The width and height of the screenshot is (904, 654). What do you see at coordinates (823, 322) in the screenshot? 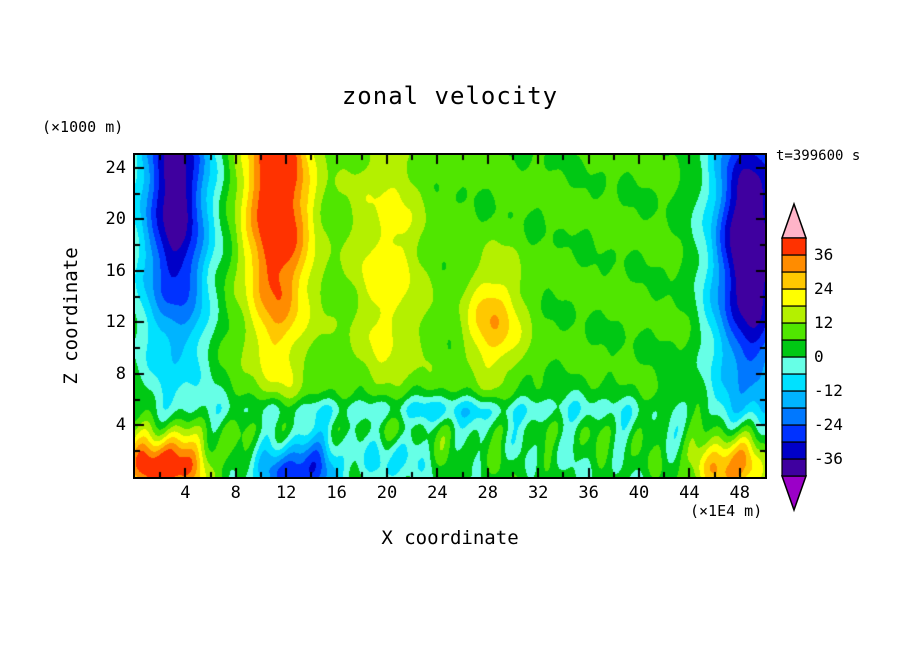
I see `colorbar-tick-label: 12` at bounding box center [823, 322].